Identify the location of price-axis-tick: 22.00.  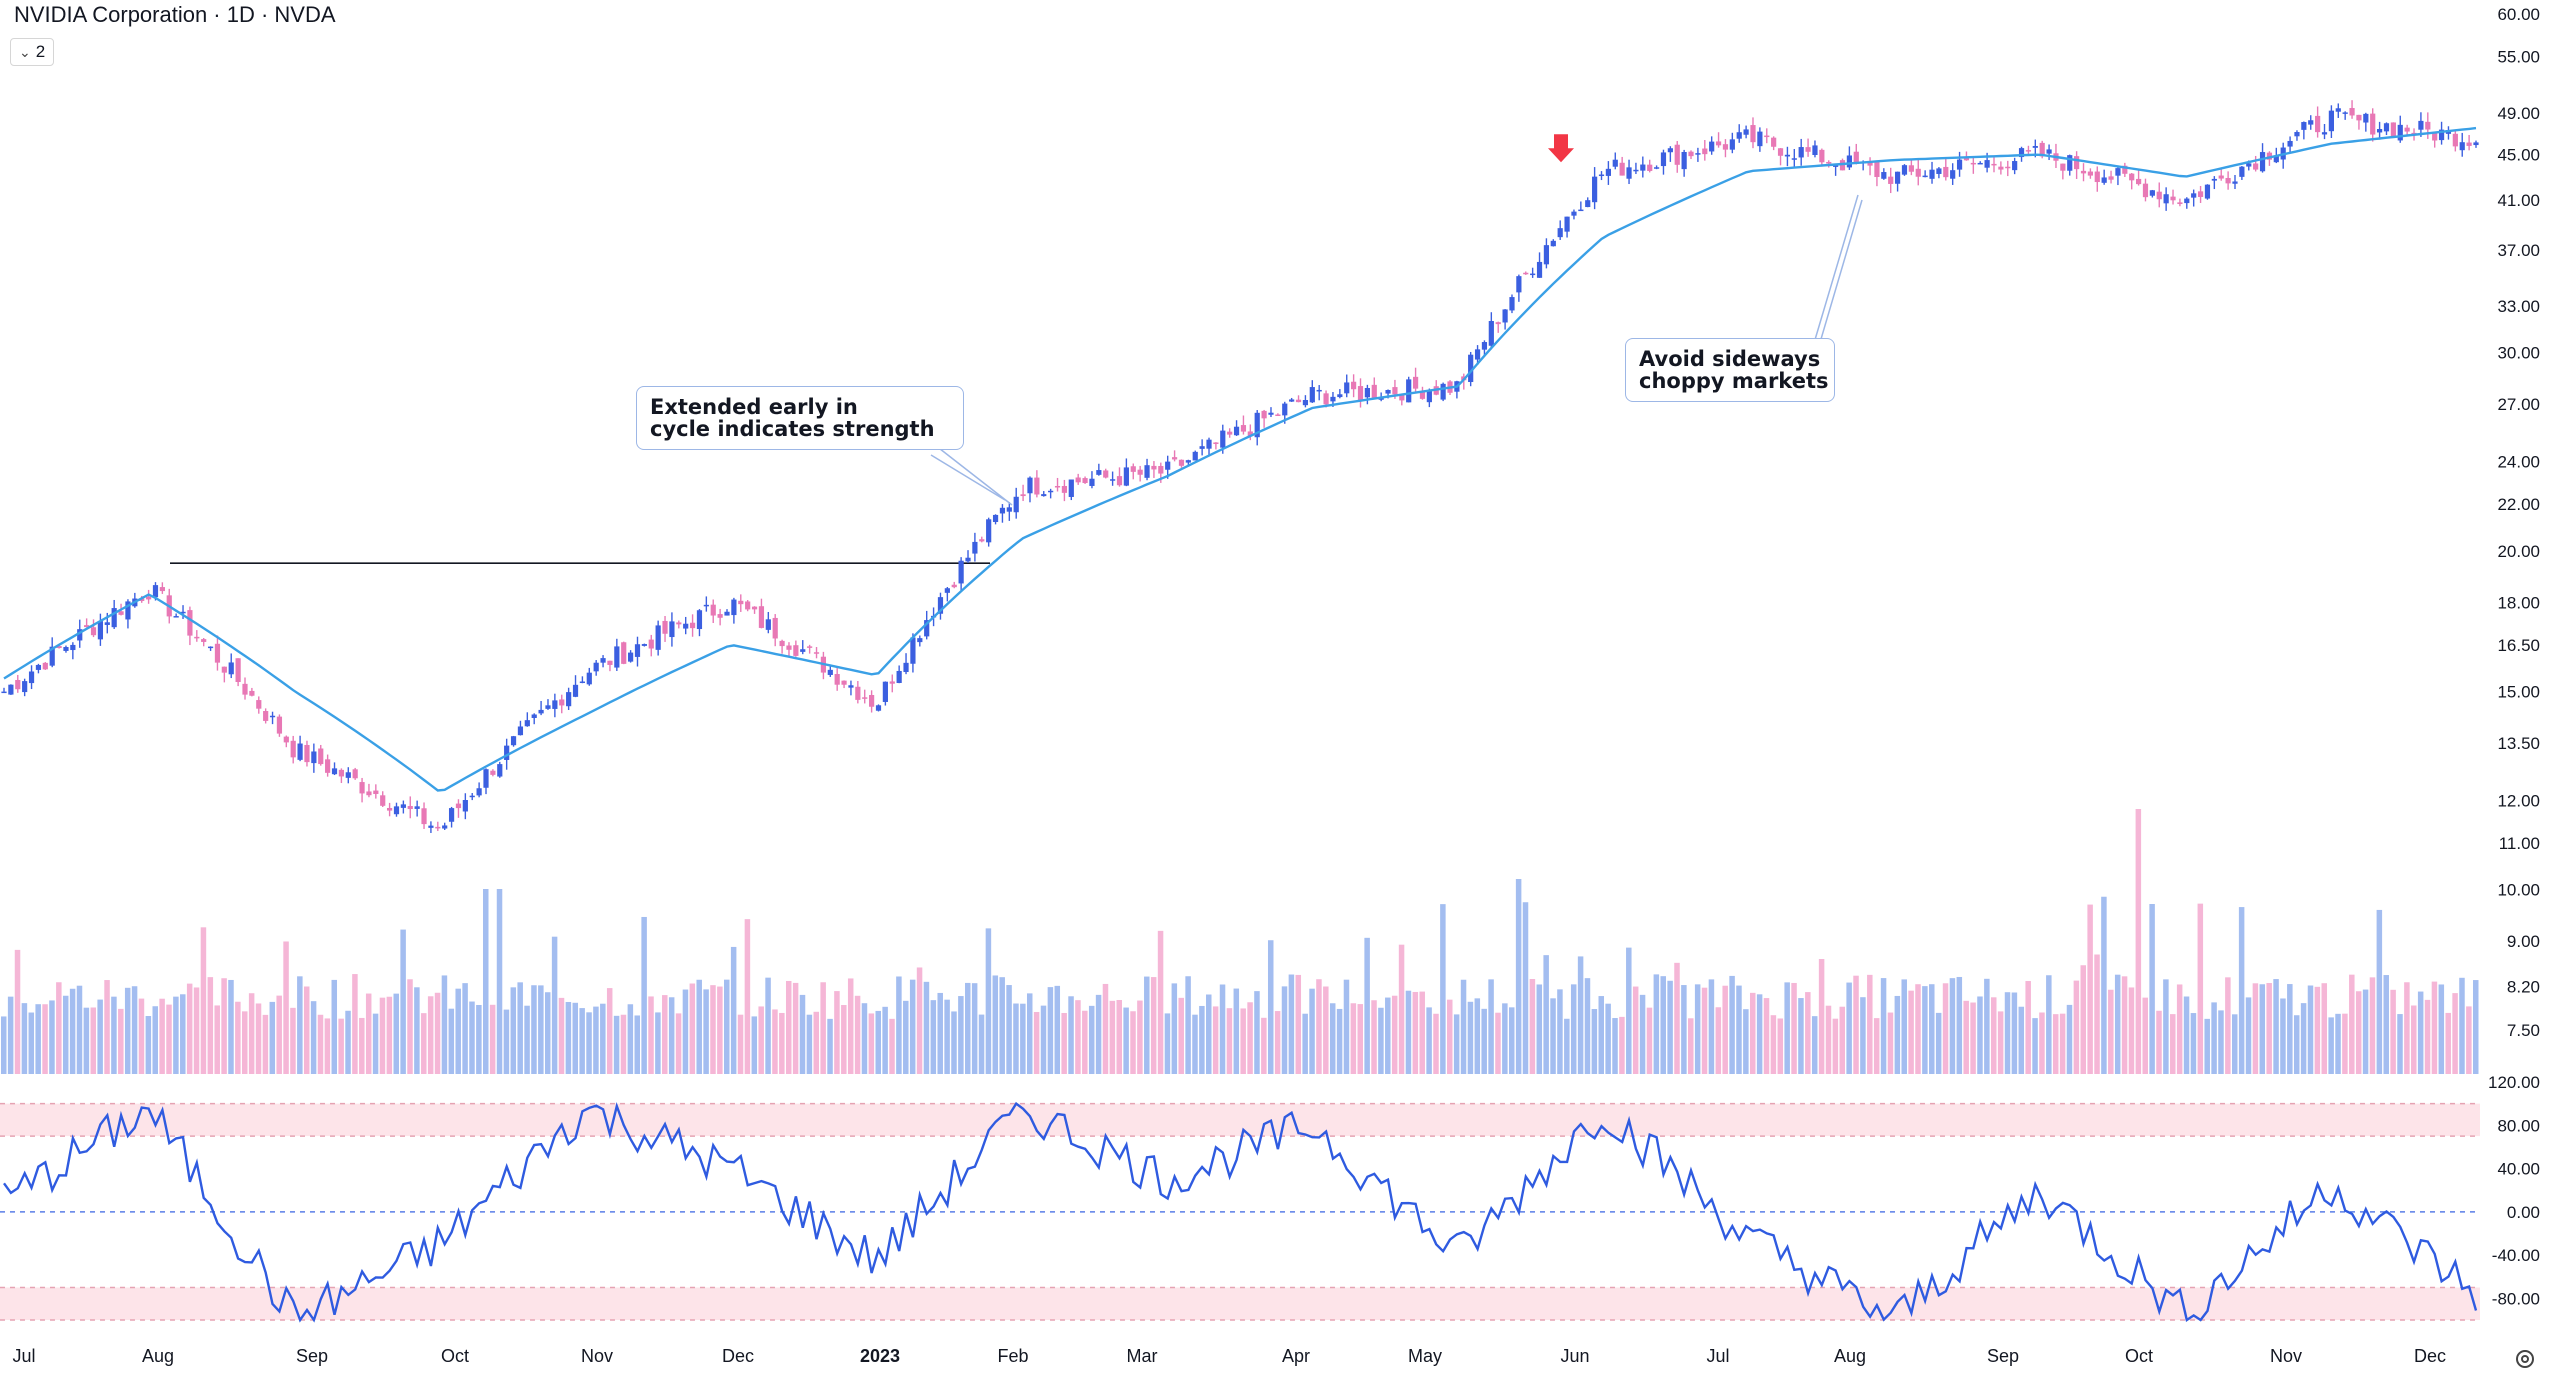
(2518, 504).